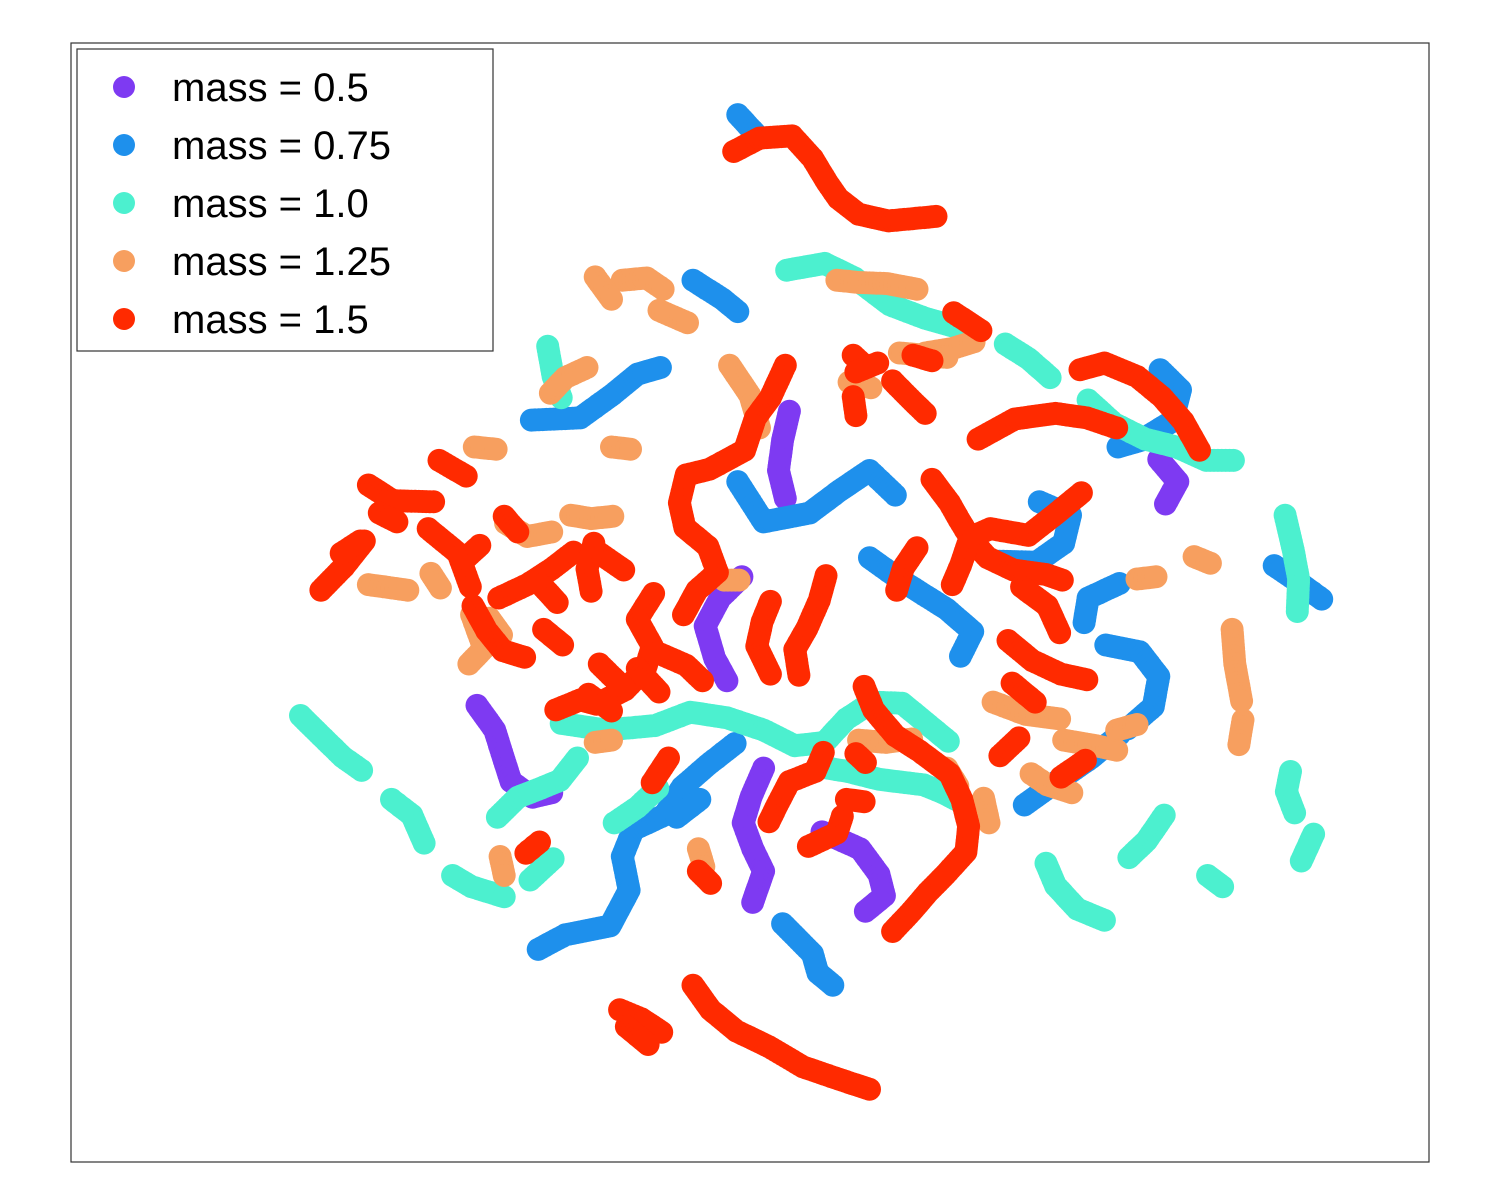 The image size is (1500, 1200). What do you see at coordinates (270, 320) in the screenshot?
I see `legend-label-4: mass = 1.5` at bounding box center [270, 320].